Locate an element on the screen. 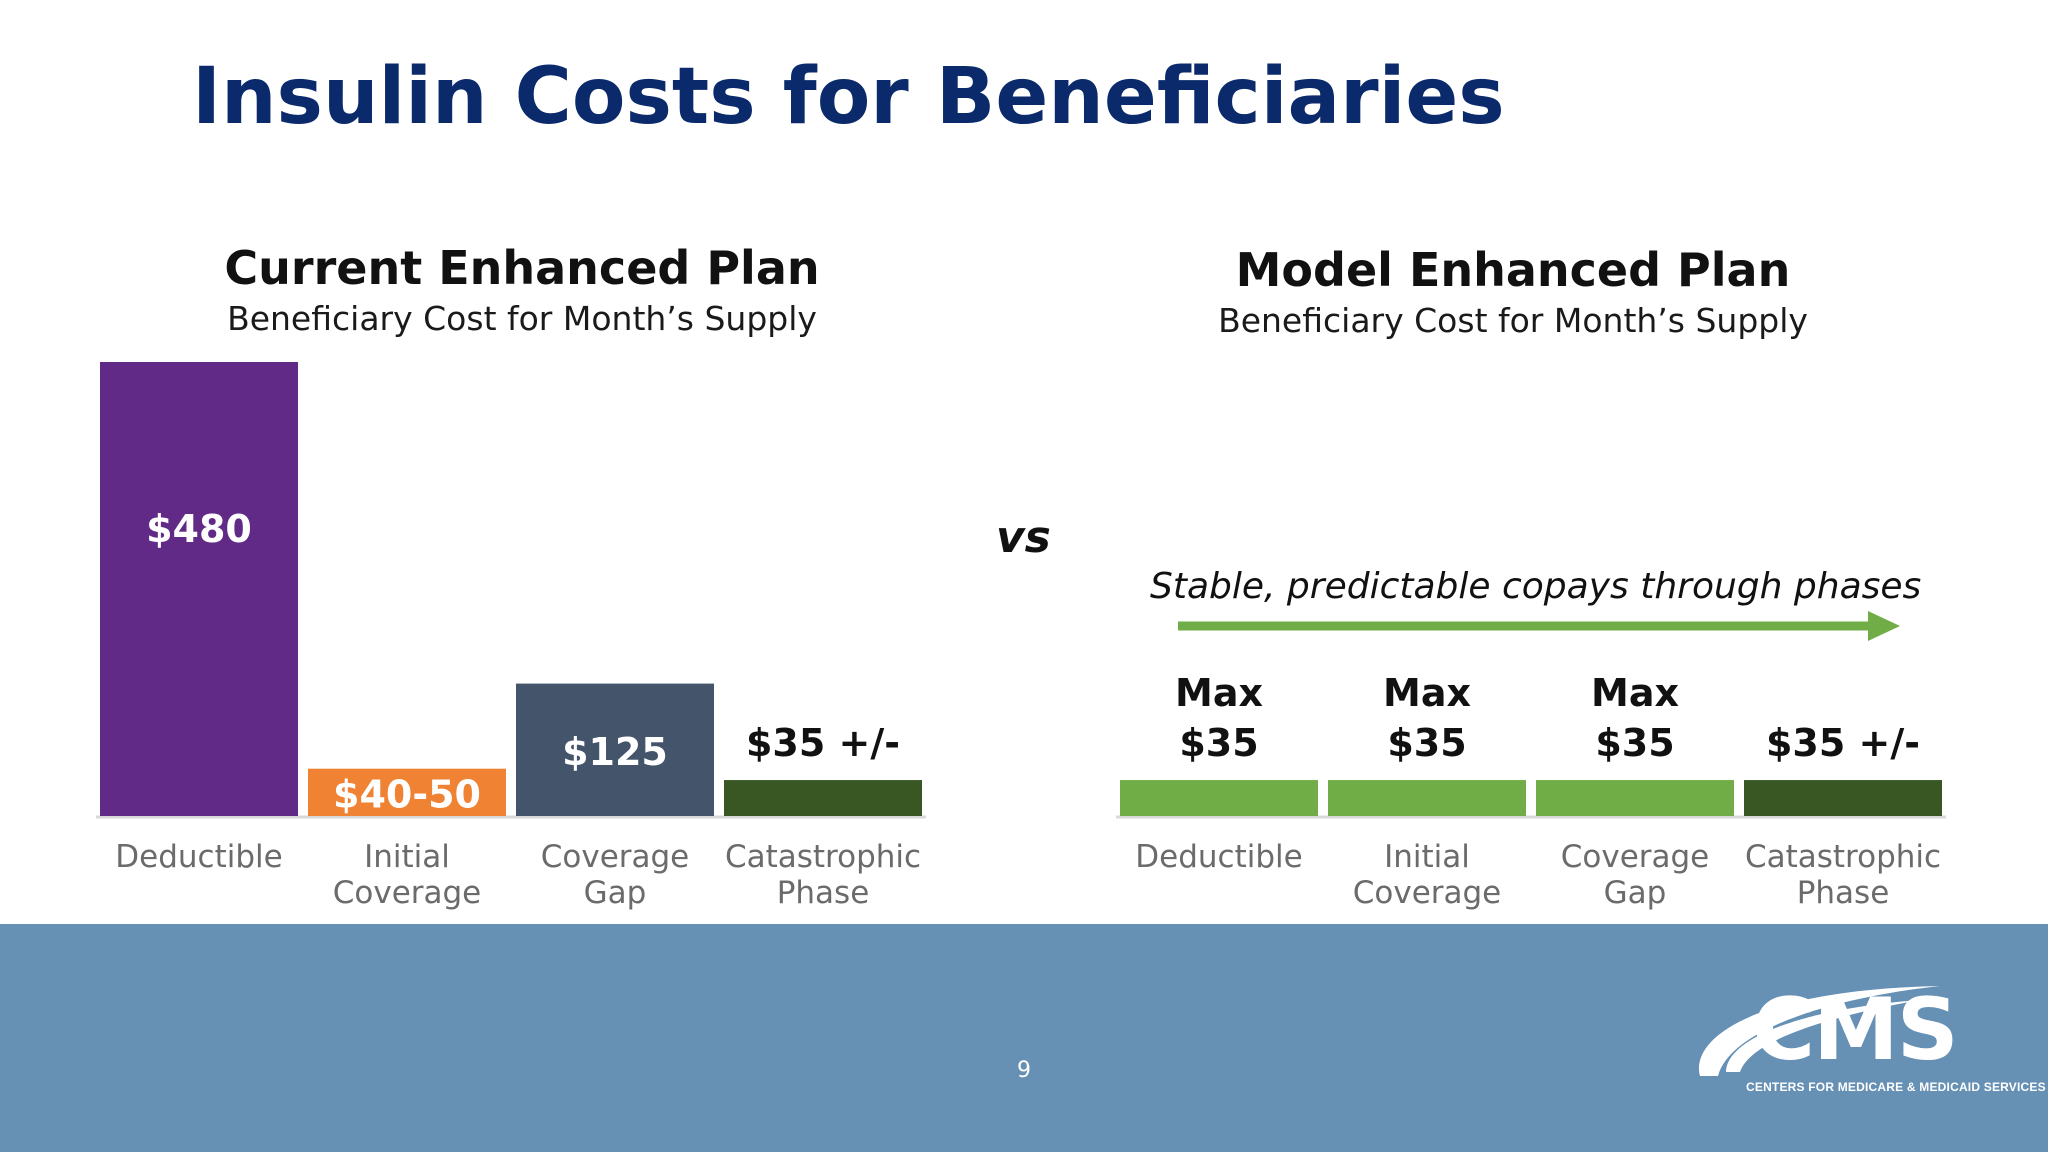  chart-0-category-label-2-line-1: Gap is located at coordinates (615, 893).